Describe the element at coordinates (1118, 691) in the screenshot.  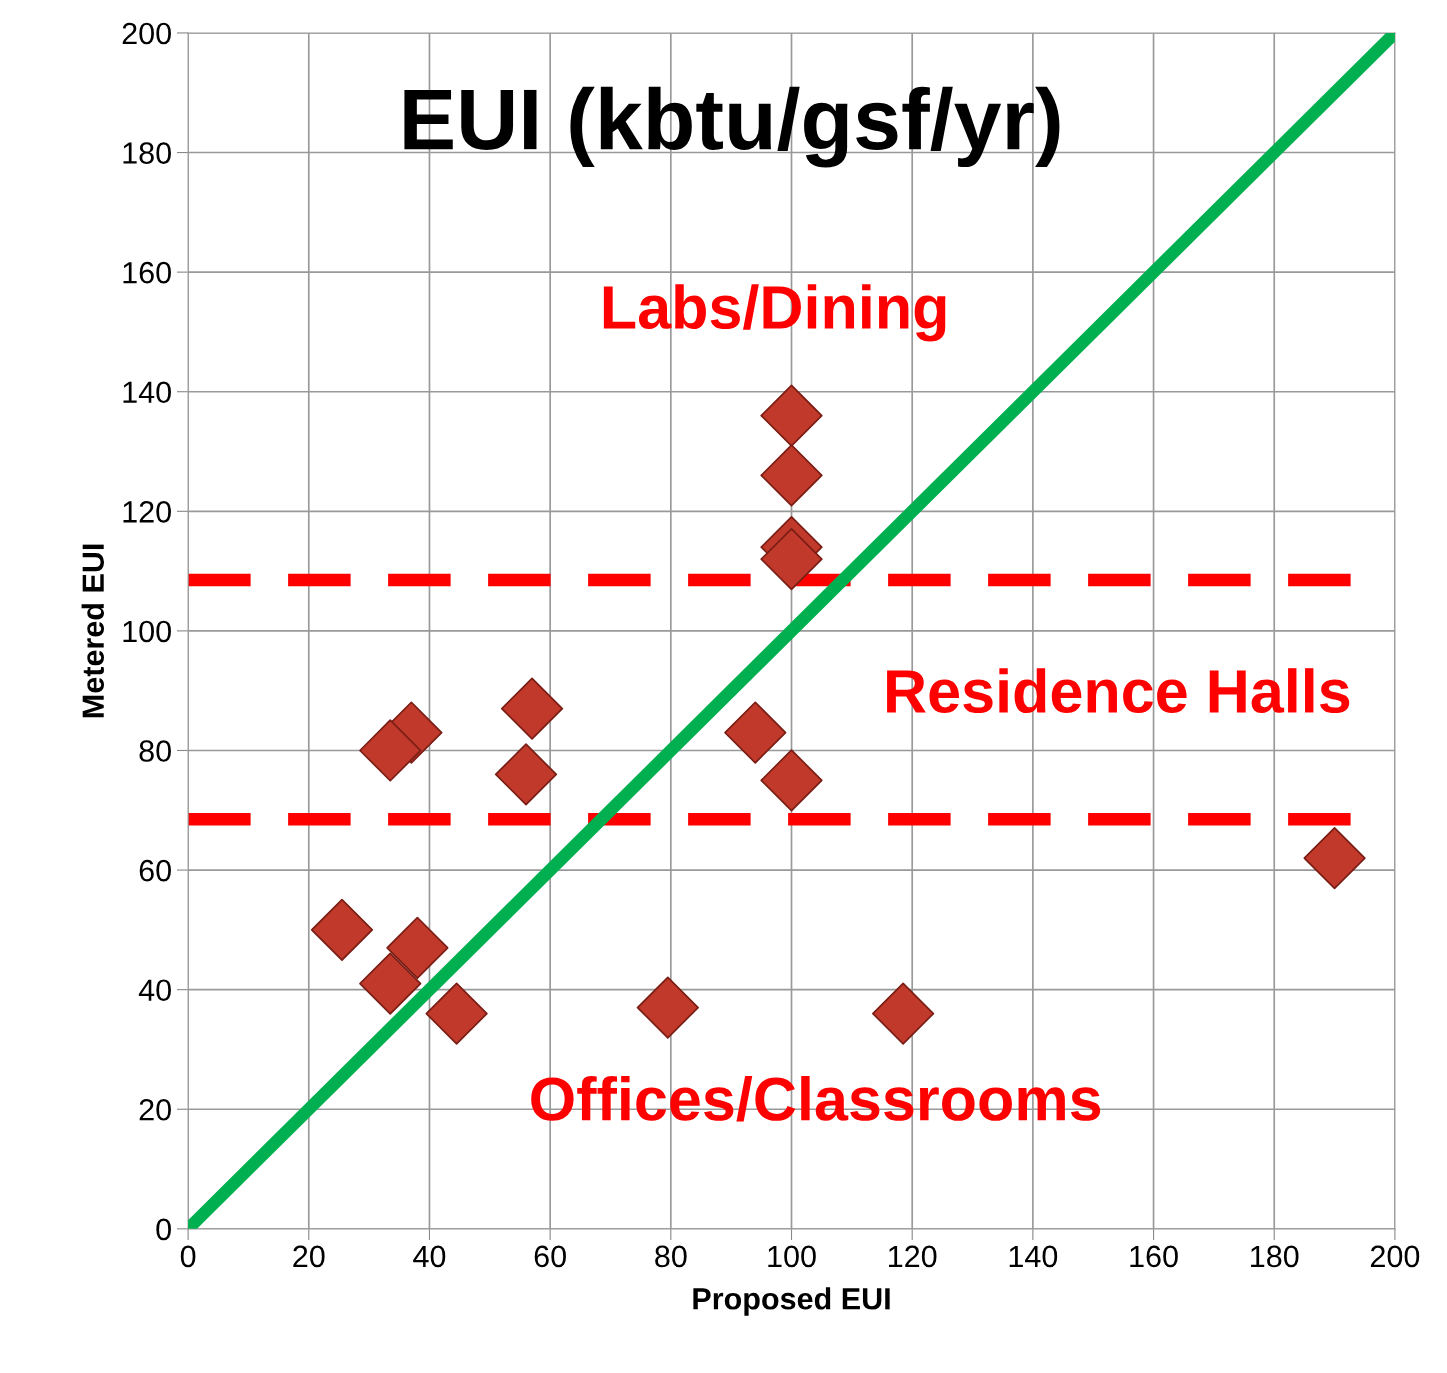
I see `annotation: Residence Halls` at that location.